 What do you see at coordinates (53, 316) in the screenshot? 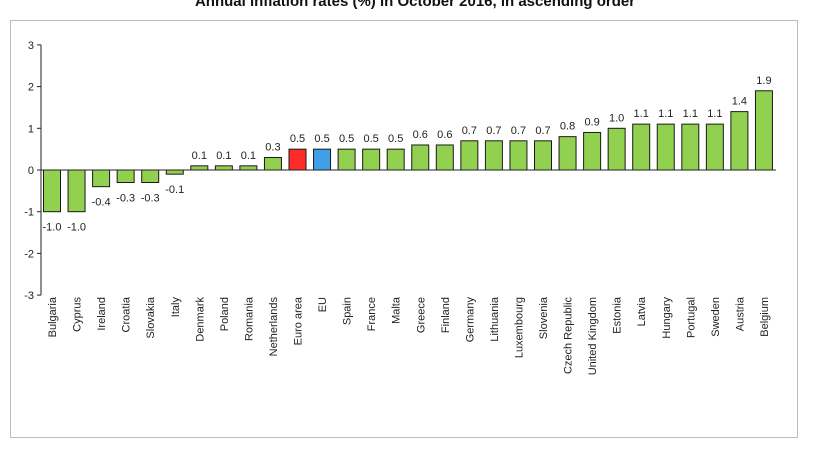
I see `category-label-bulgaria: Bulgaria` at bounding box center [53, 316].